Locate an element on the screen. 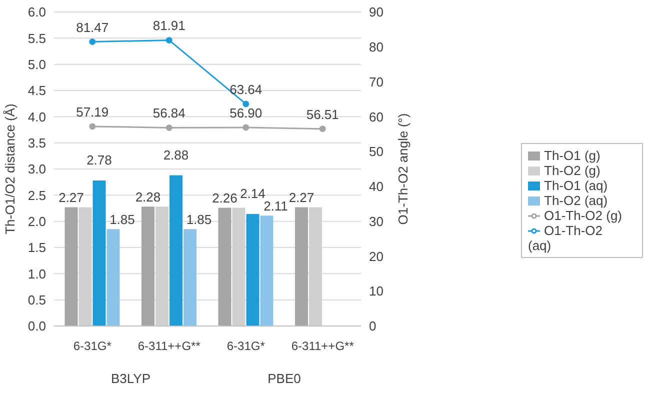 Image resolution: width=645 pixels, height=407 pixels. y2-tick-label: 60 is located at coordinates (376, 116).